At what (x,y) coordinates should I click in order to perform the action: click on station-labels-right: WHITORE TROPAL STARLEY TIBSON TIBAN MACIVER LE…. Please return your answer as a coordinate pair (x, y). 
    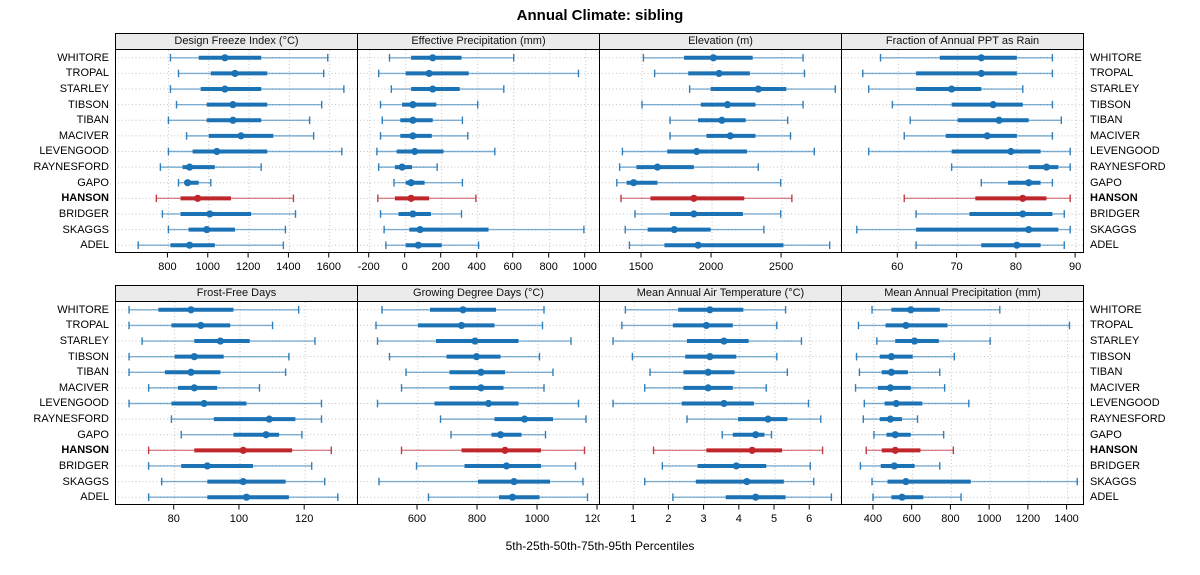
    Looking at the image, I should click on (1140, 143).